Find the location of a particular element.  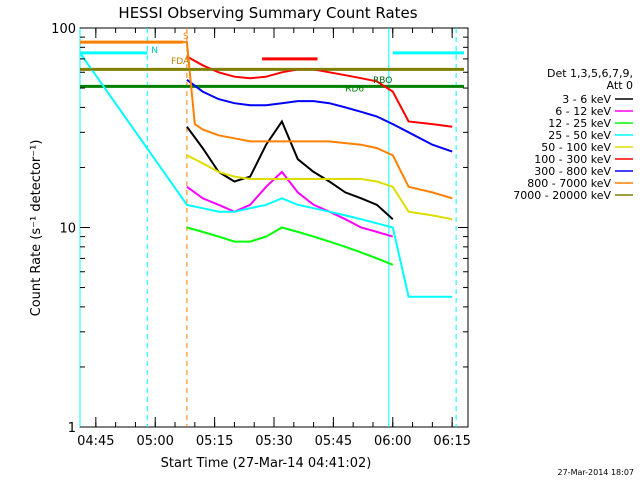

x-tick-label: 05:00 is located at coordinates (154, 441).